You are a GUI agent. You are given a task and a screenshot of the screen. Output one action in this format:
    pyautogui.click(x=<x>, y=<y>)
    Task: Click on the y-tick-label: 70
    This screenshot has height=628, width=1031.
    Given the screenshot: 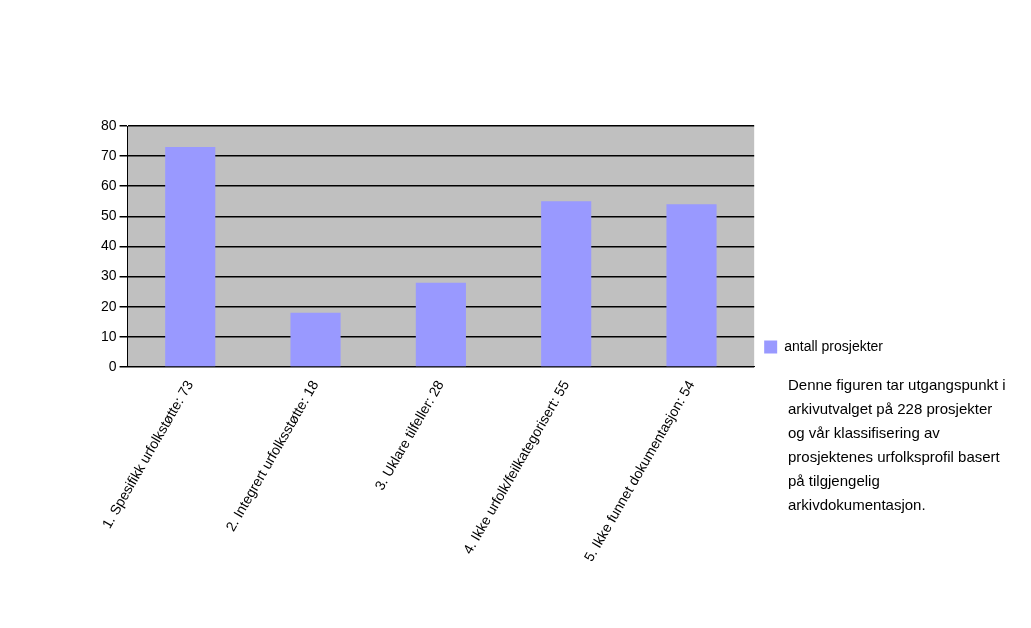 What is the action you would take?
    pyautogui.click(x=108, y=154)
    